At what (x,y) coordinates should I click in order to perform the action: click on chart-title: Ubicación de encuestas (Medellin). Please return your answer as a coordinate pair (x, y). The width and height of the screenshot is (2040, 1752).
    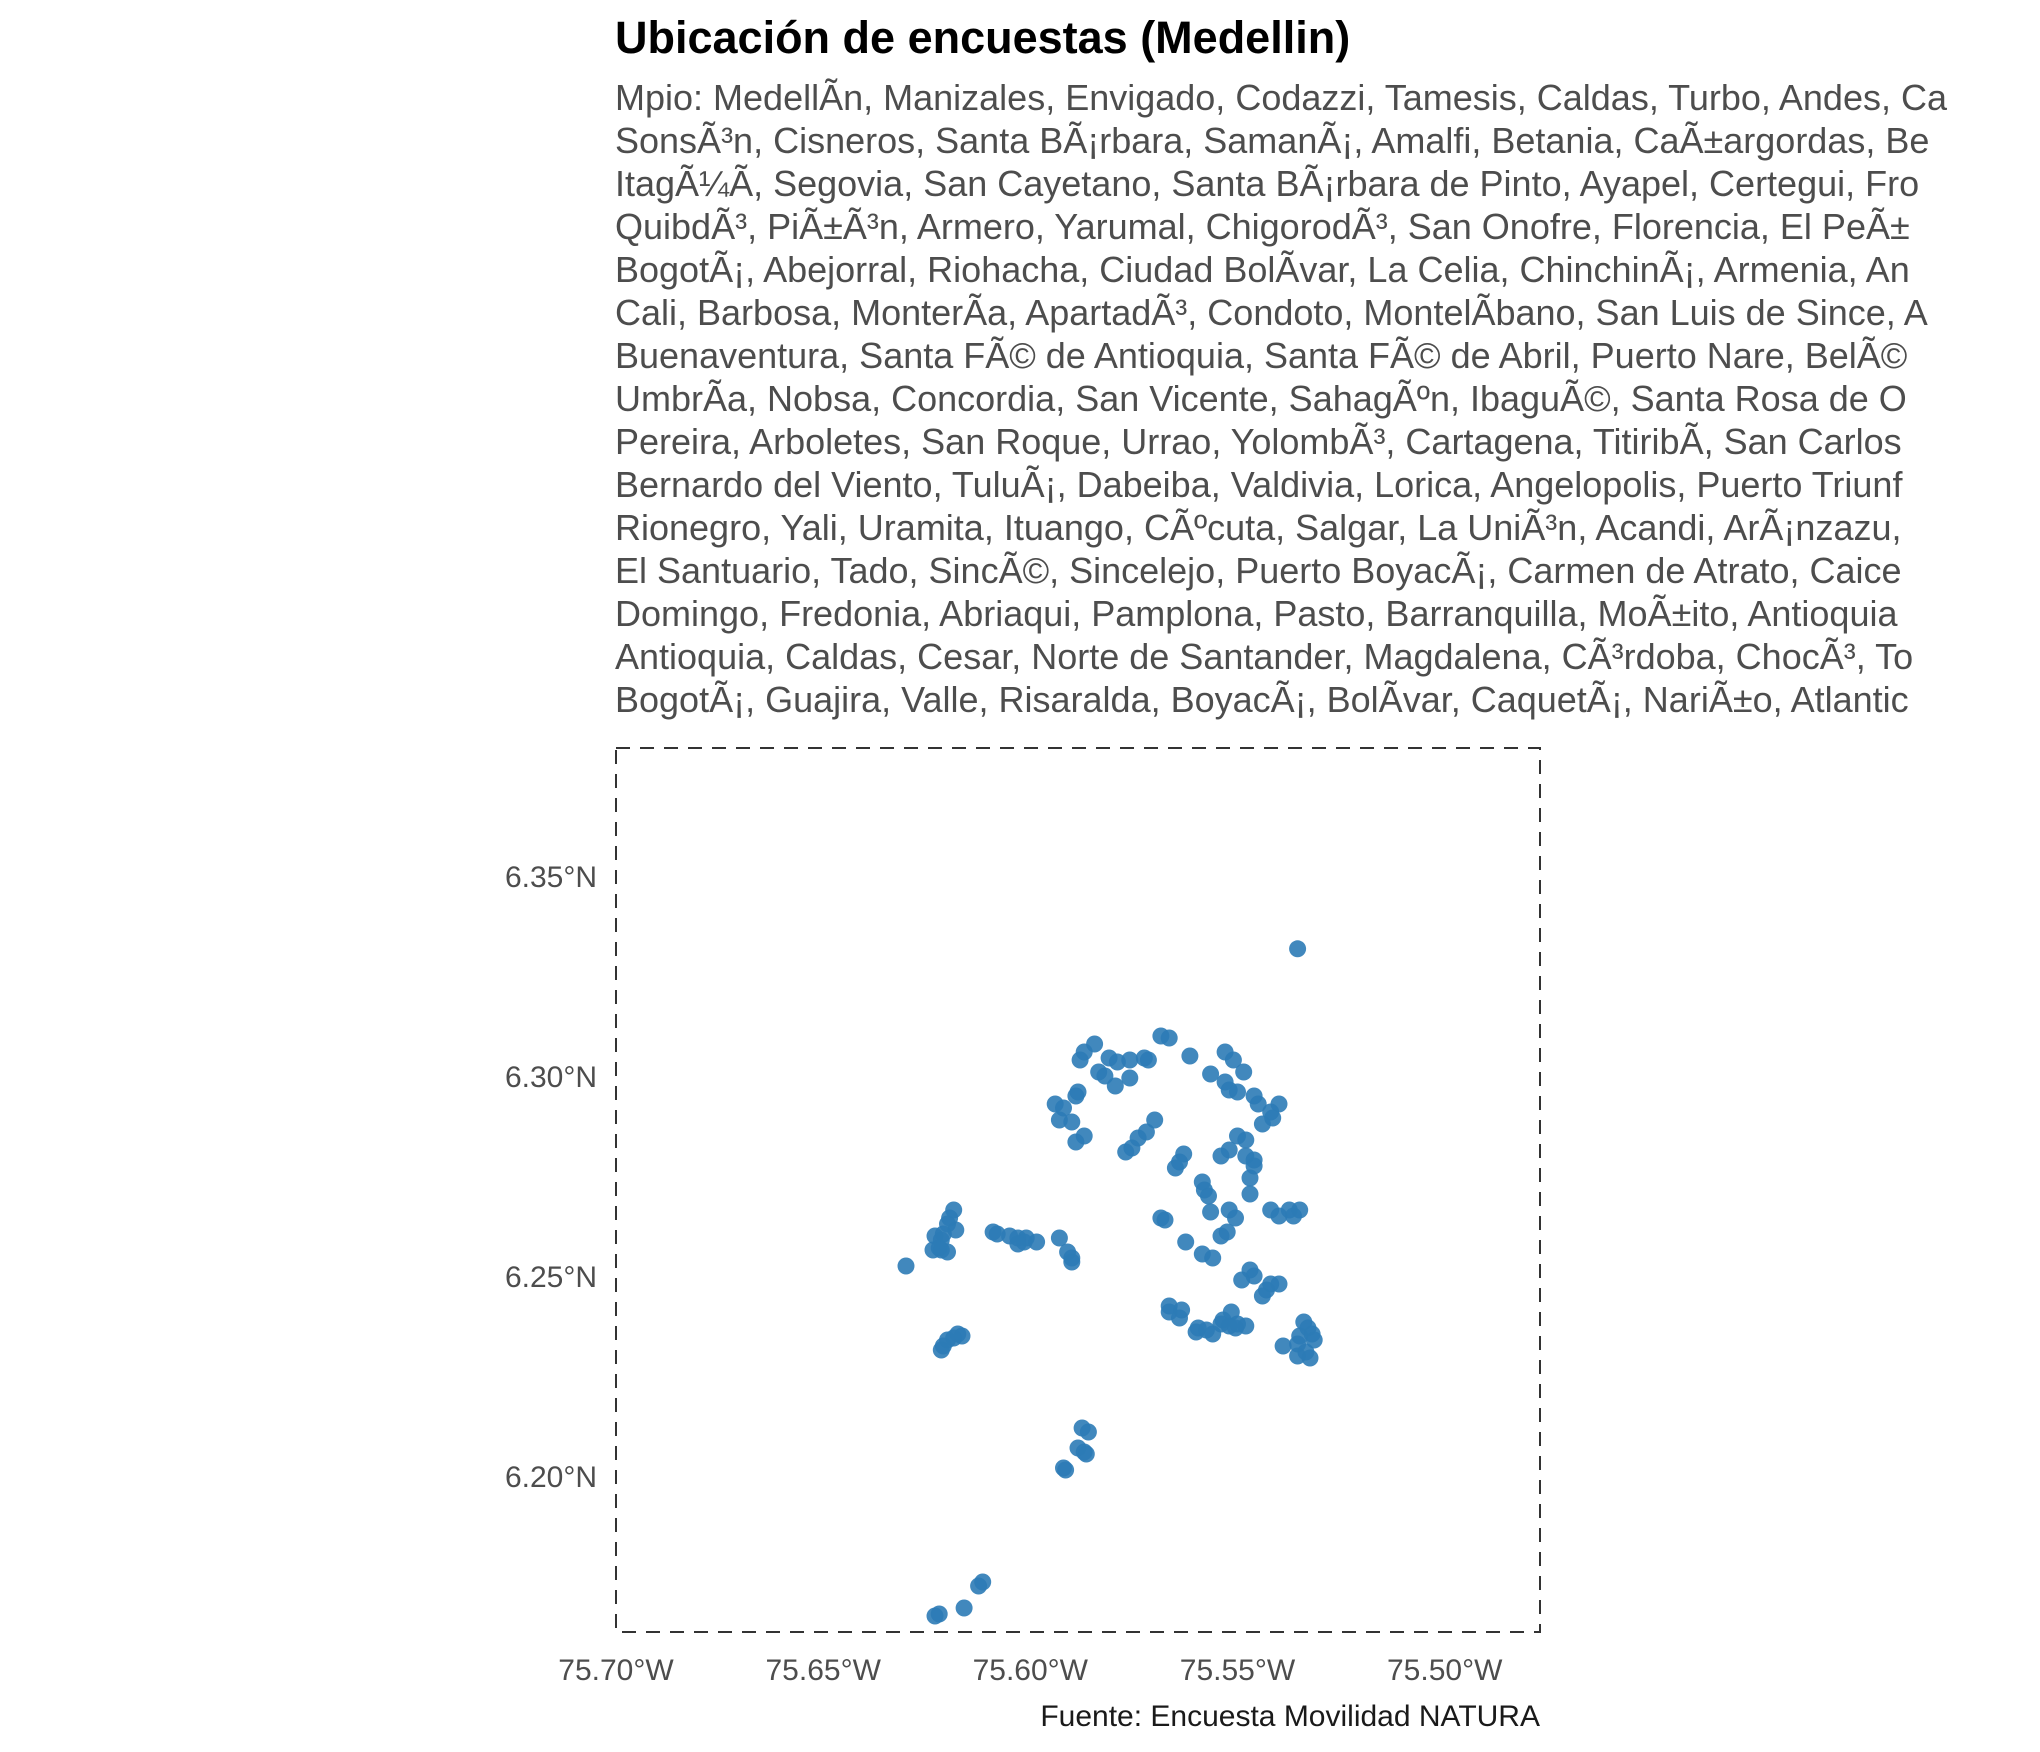
    Looking at the image, I should click on (983, 37).